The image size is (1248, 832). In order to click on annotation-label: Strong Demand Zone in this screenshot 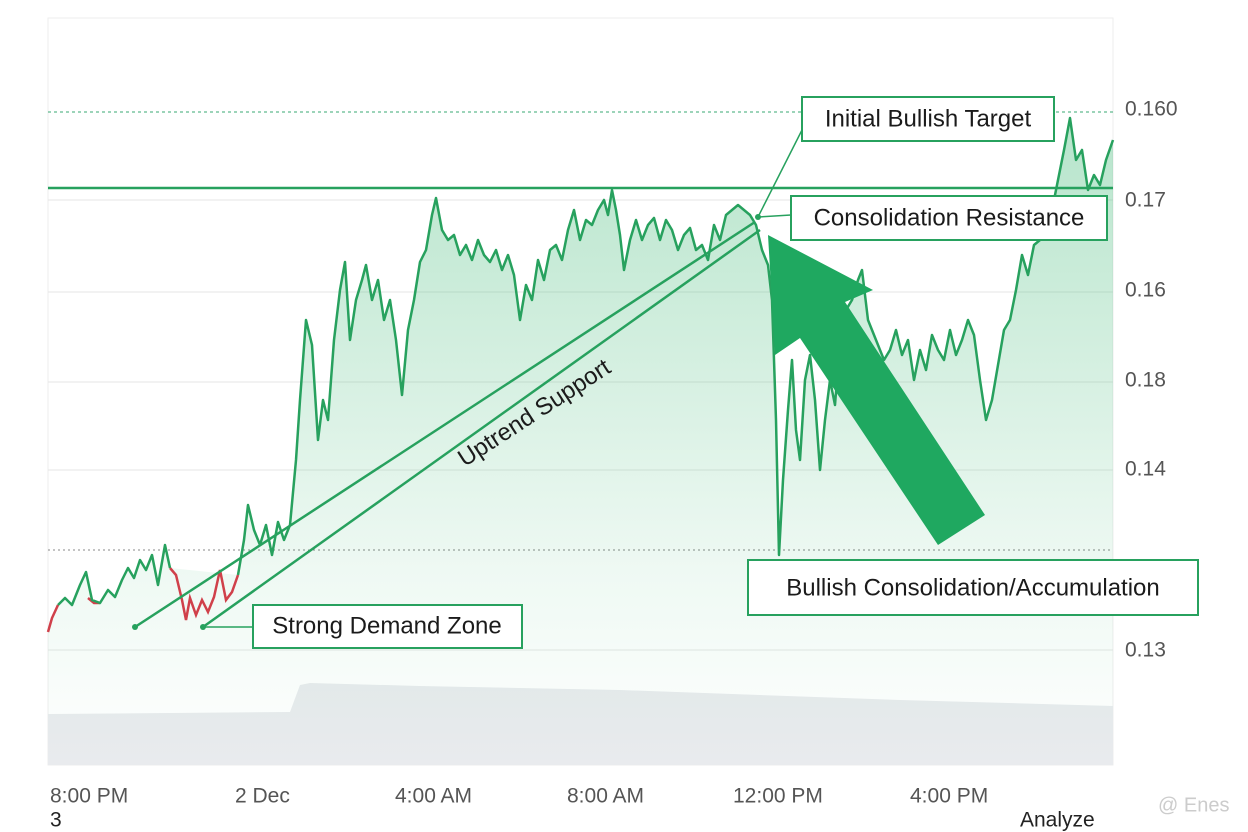, I will do `click(386, 625)`.